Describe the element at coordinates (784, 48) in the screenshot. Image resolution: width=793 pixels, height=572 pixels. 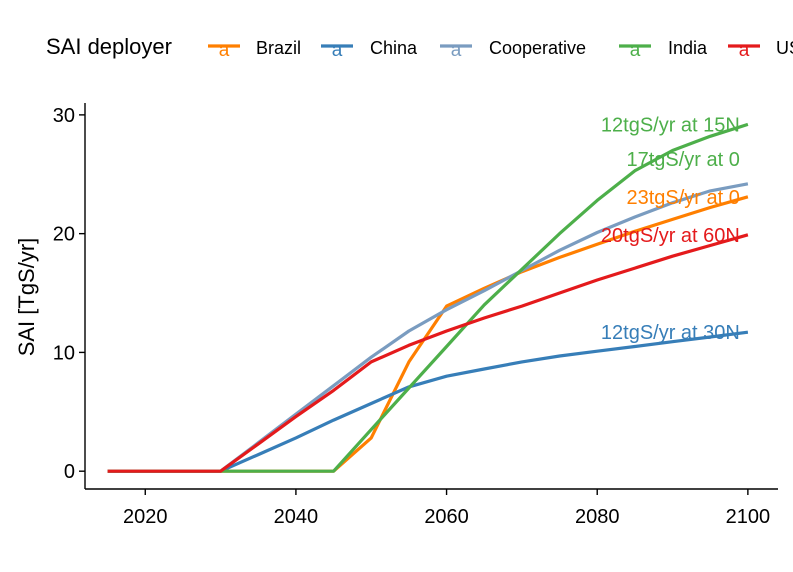
I see `legend-label: US` at that location.